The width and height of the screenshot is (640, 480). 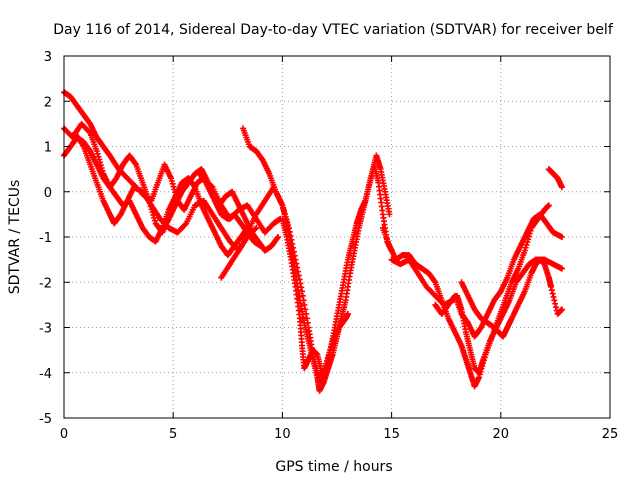 What do you see at coordinates (64, 434) in the screenshot?
I see `x-tick-label: 0` at bounding box center [64, 434].